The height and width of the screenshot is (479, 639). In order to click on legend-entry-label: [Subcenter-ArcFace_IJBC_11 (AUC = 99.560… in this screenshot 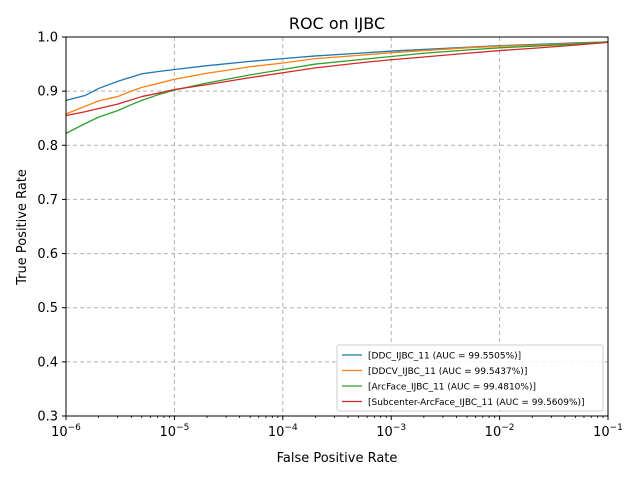, I will do `click(476, 403)`.